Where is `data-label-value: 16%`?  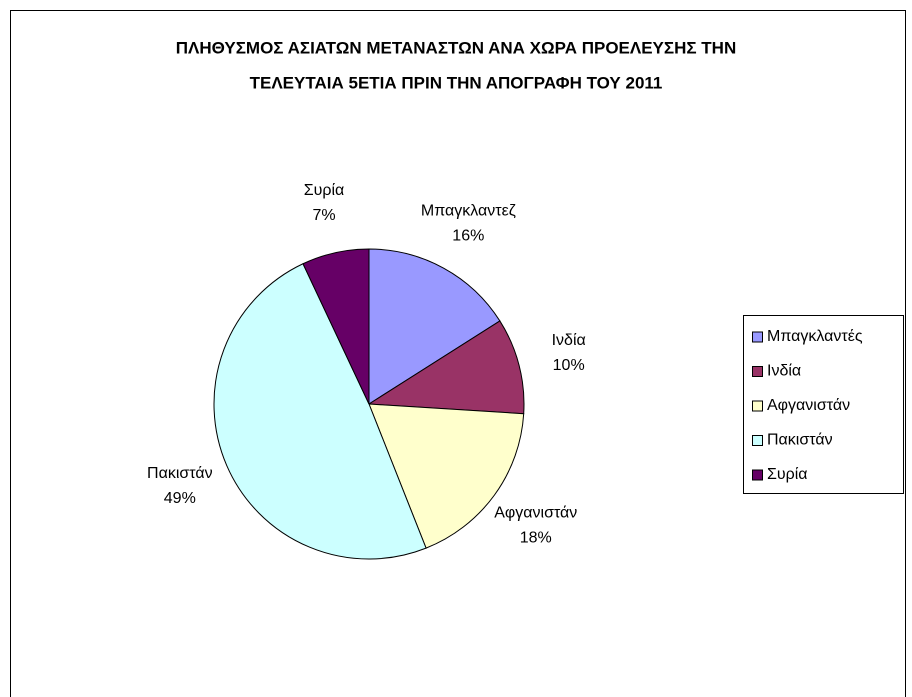 data-label-value: 16% is located at coordinates (468, 236).